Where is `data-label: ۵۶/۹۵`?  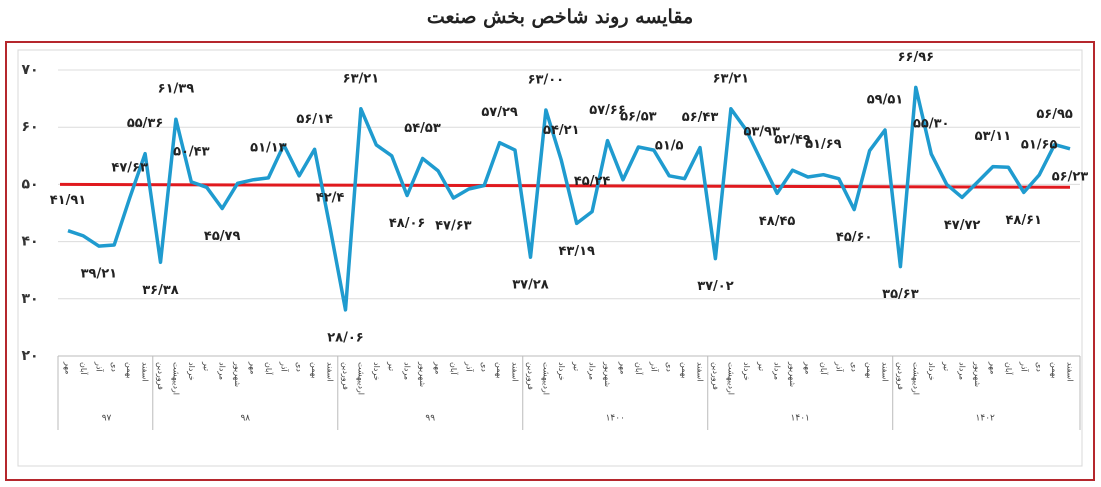 data-label: ۵۶/۹۵ is located at coordinates (1054, 114).